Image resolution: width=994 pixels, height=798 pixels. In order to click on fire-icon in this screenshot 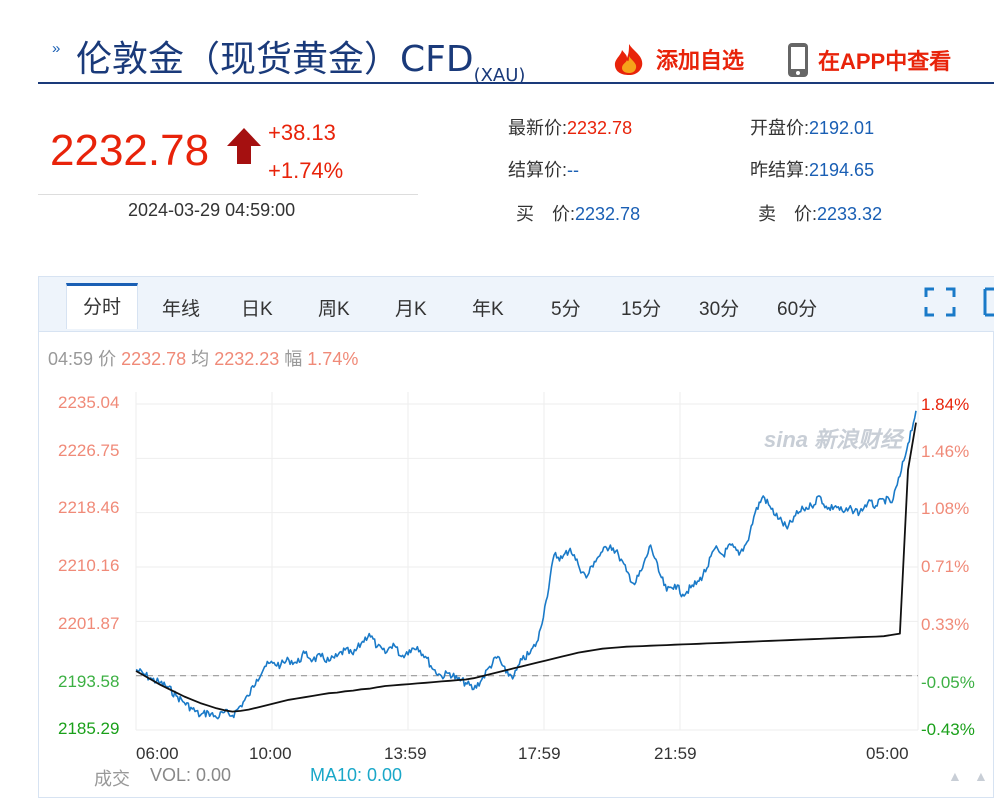, I will do `click(629, 62)`.